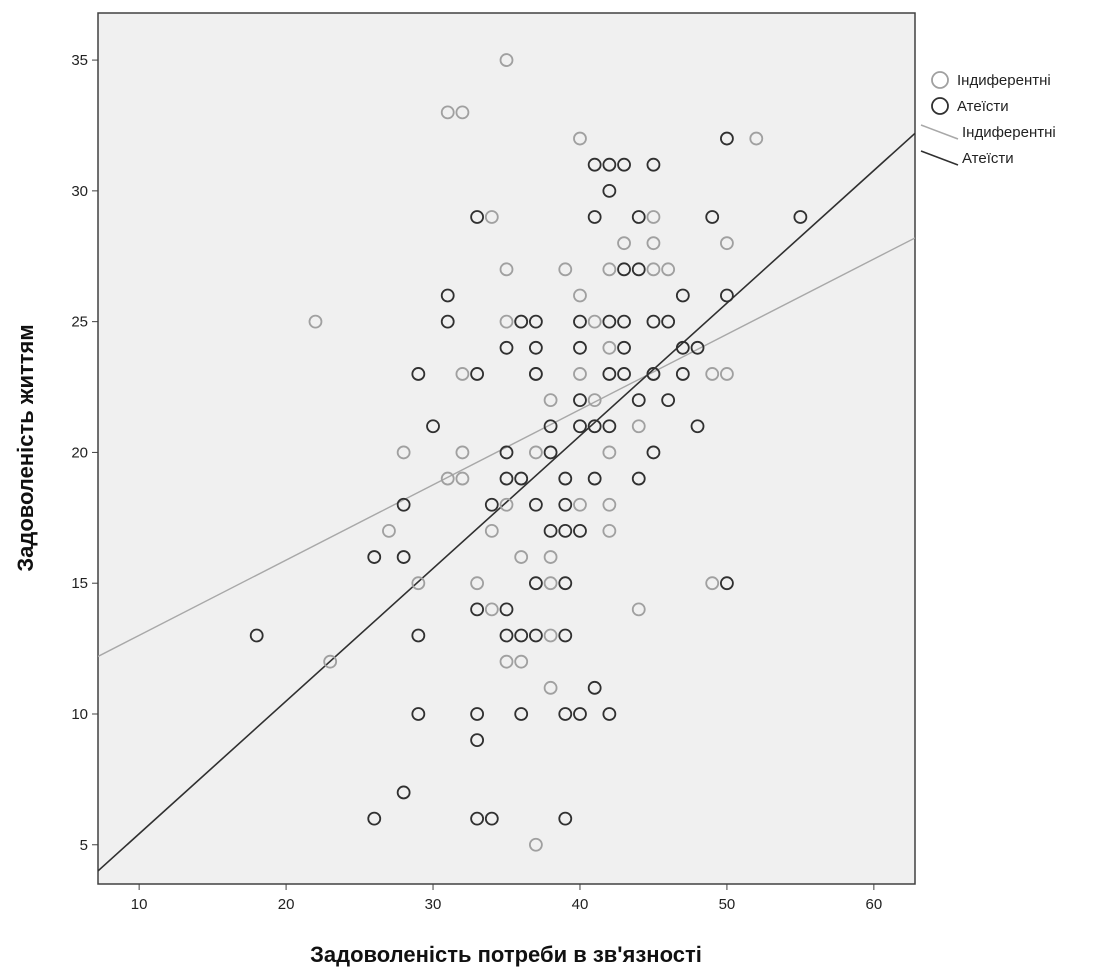 This screenshot has width=1100, height=978. What do you see at coordinates (874, 904) in the screenshot?
I see `x-tick-label: 60` at bounding box center [874, 904].